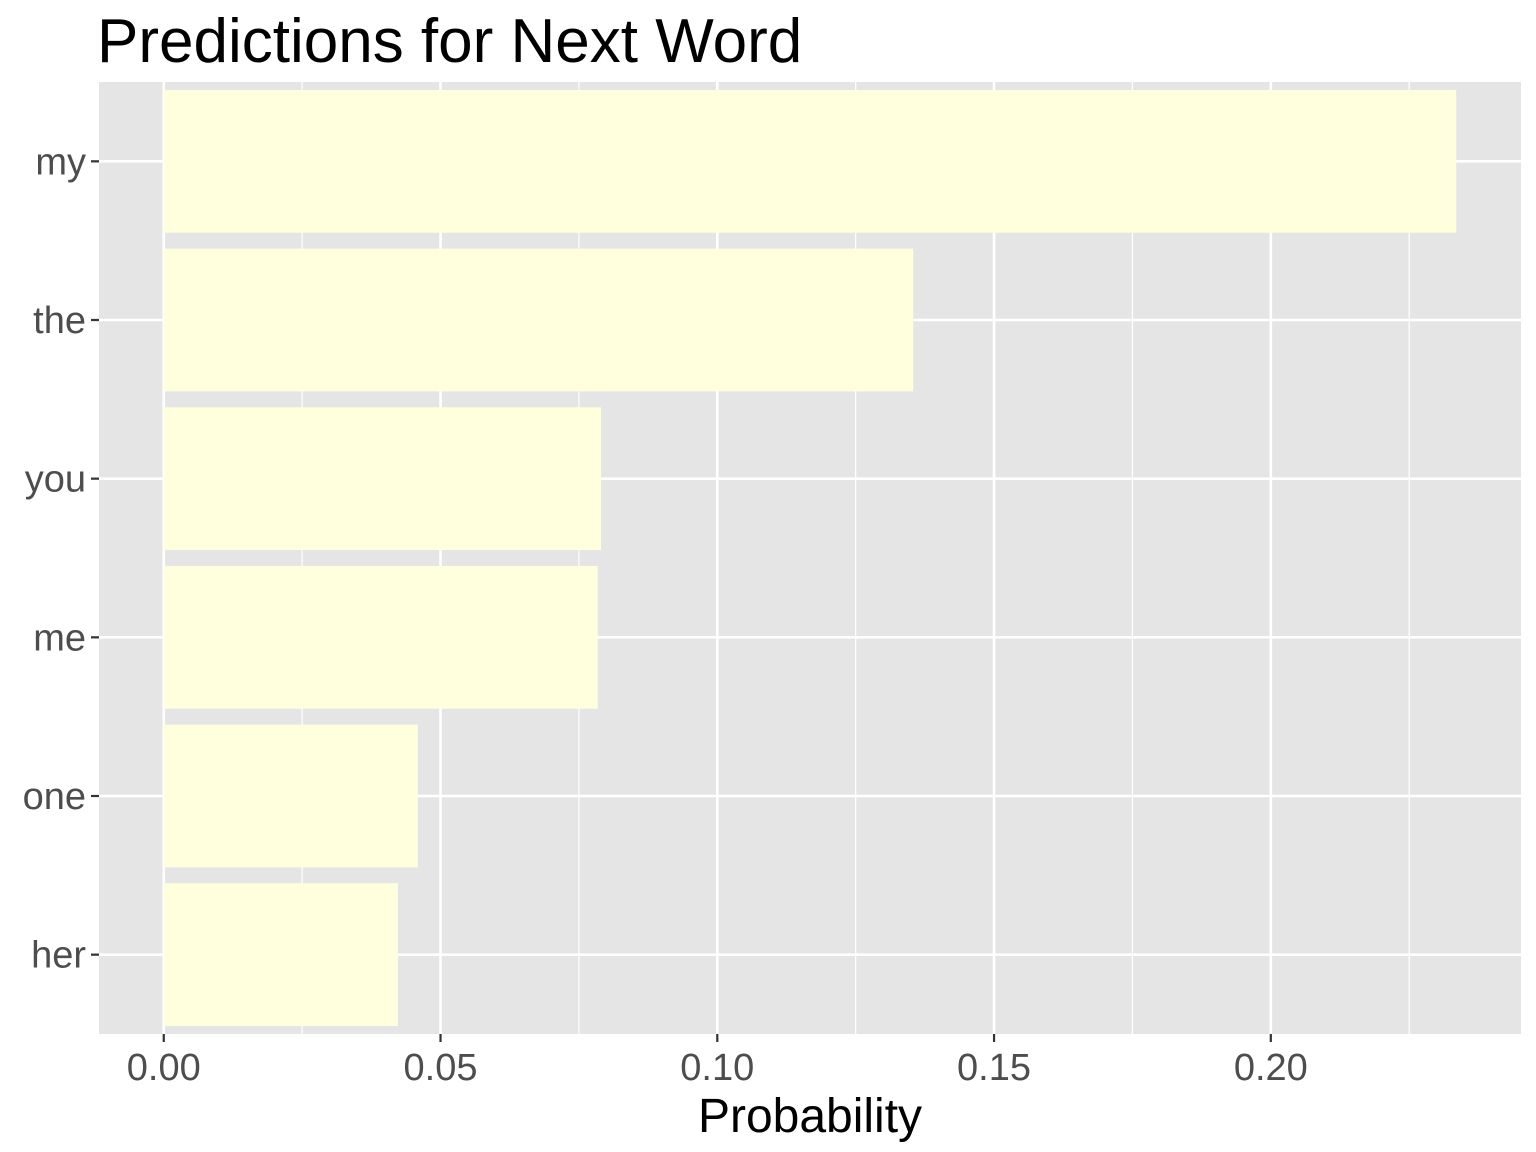  Describe the element at coordinates (58, 956) in the screenshot. I see `y-tick-label: her` at that location.